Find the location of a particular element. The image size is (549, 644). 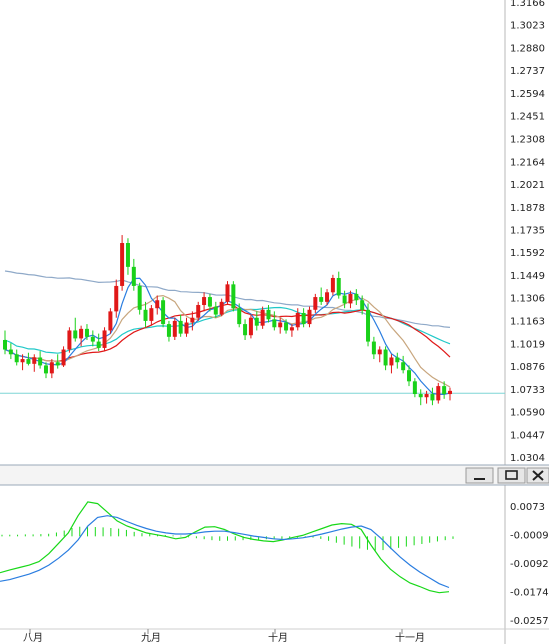

indicator-tick-label: -0.0092 is located at coordinates (529, 564).